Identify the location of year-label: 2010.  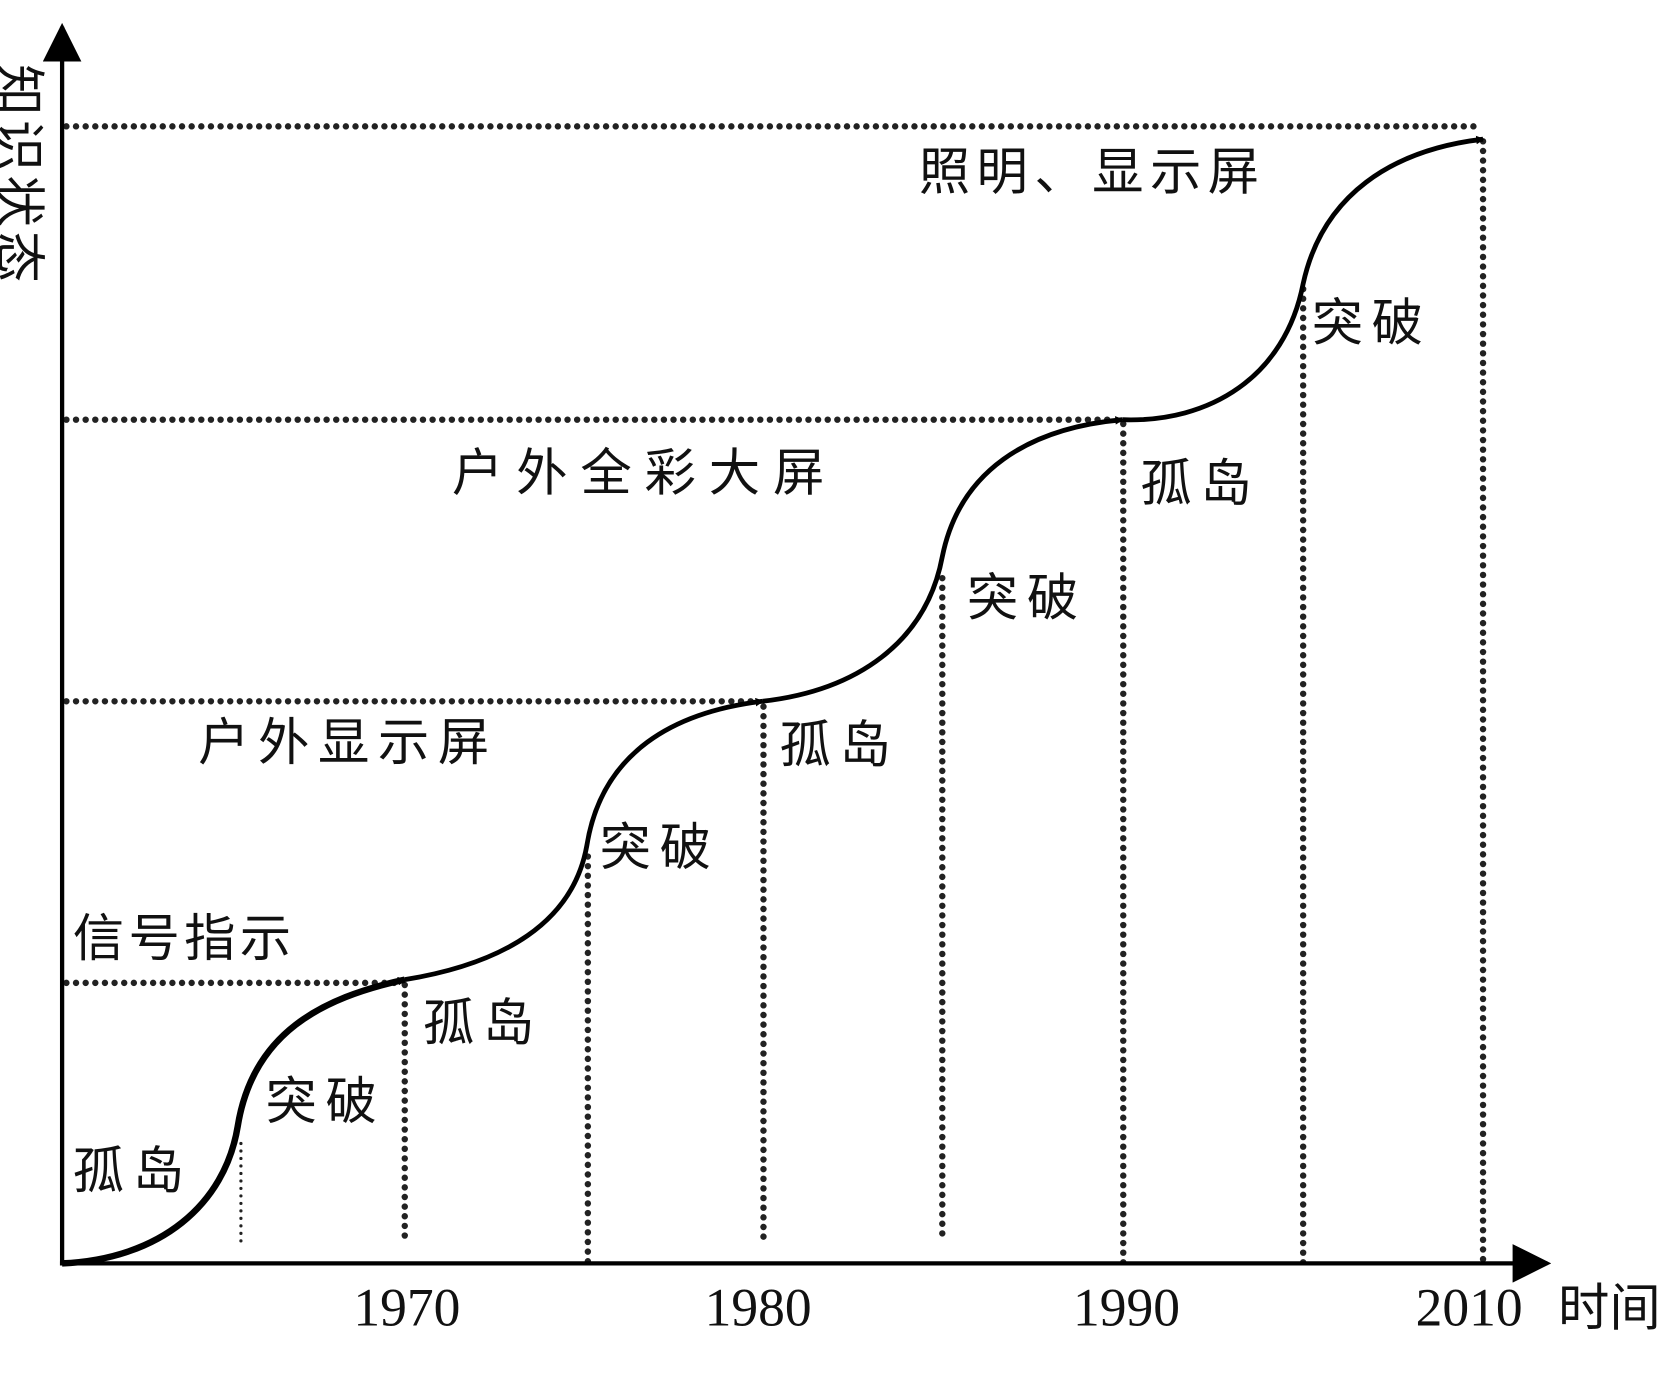
(1469, 1307).